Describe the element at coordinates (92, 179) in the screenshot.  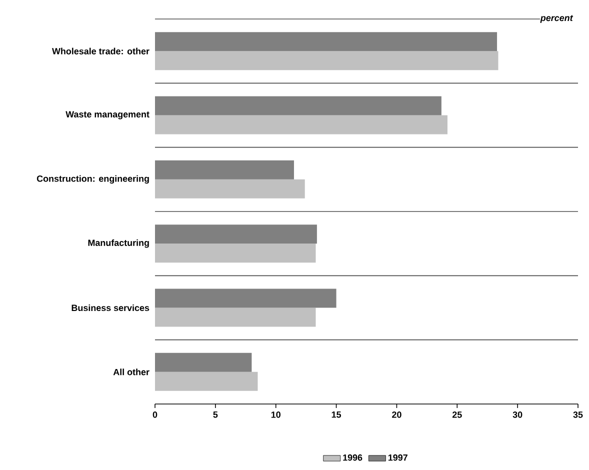
I see `y-tick-label: Construction: engineering` at that location.